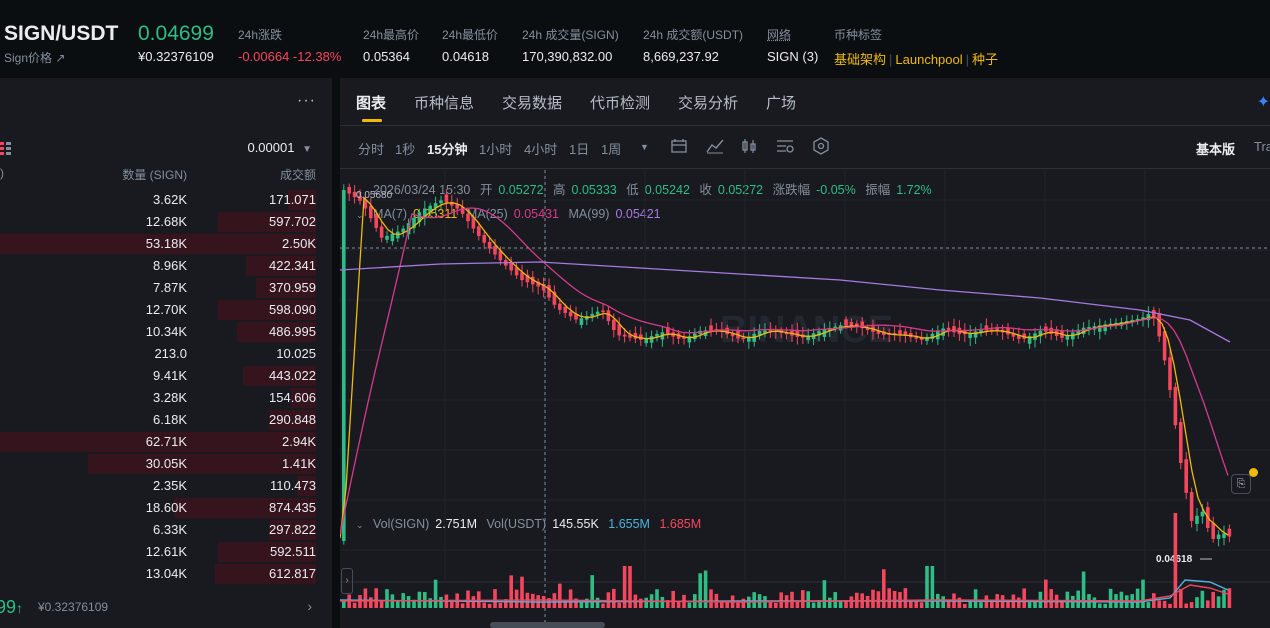 This screenshot has width=1270, height=628. I want to click on interval-15m: 15分钟, so click(447, 149).